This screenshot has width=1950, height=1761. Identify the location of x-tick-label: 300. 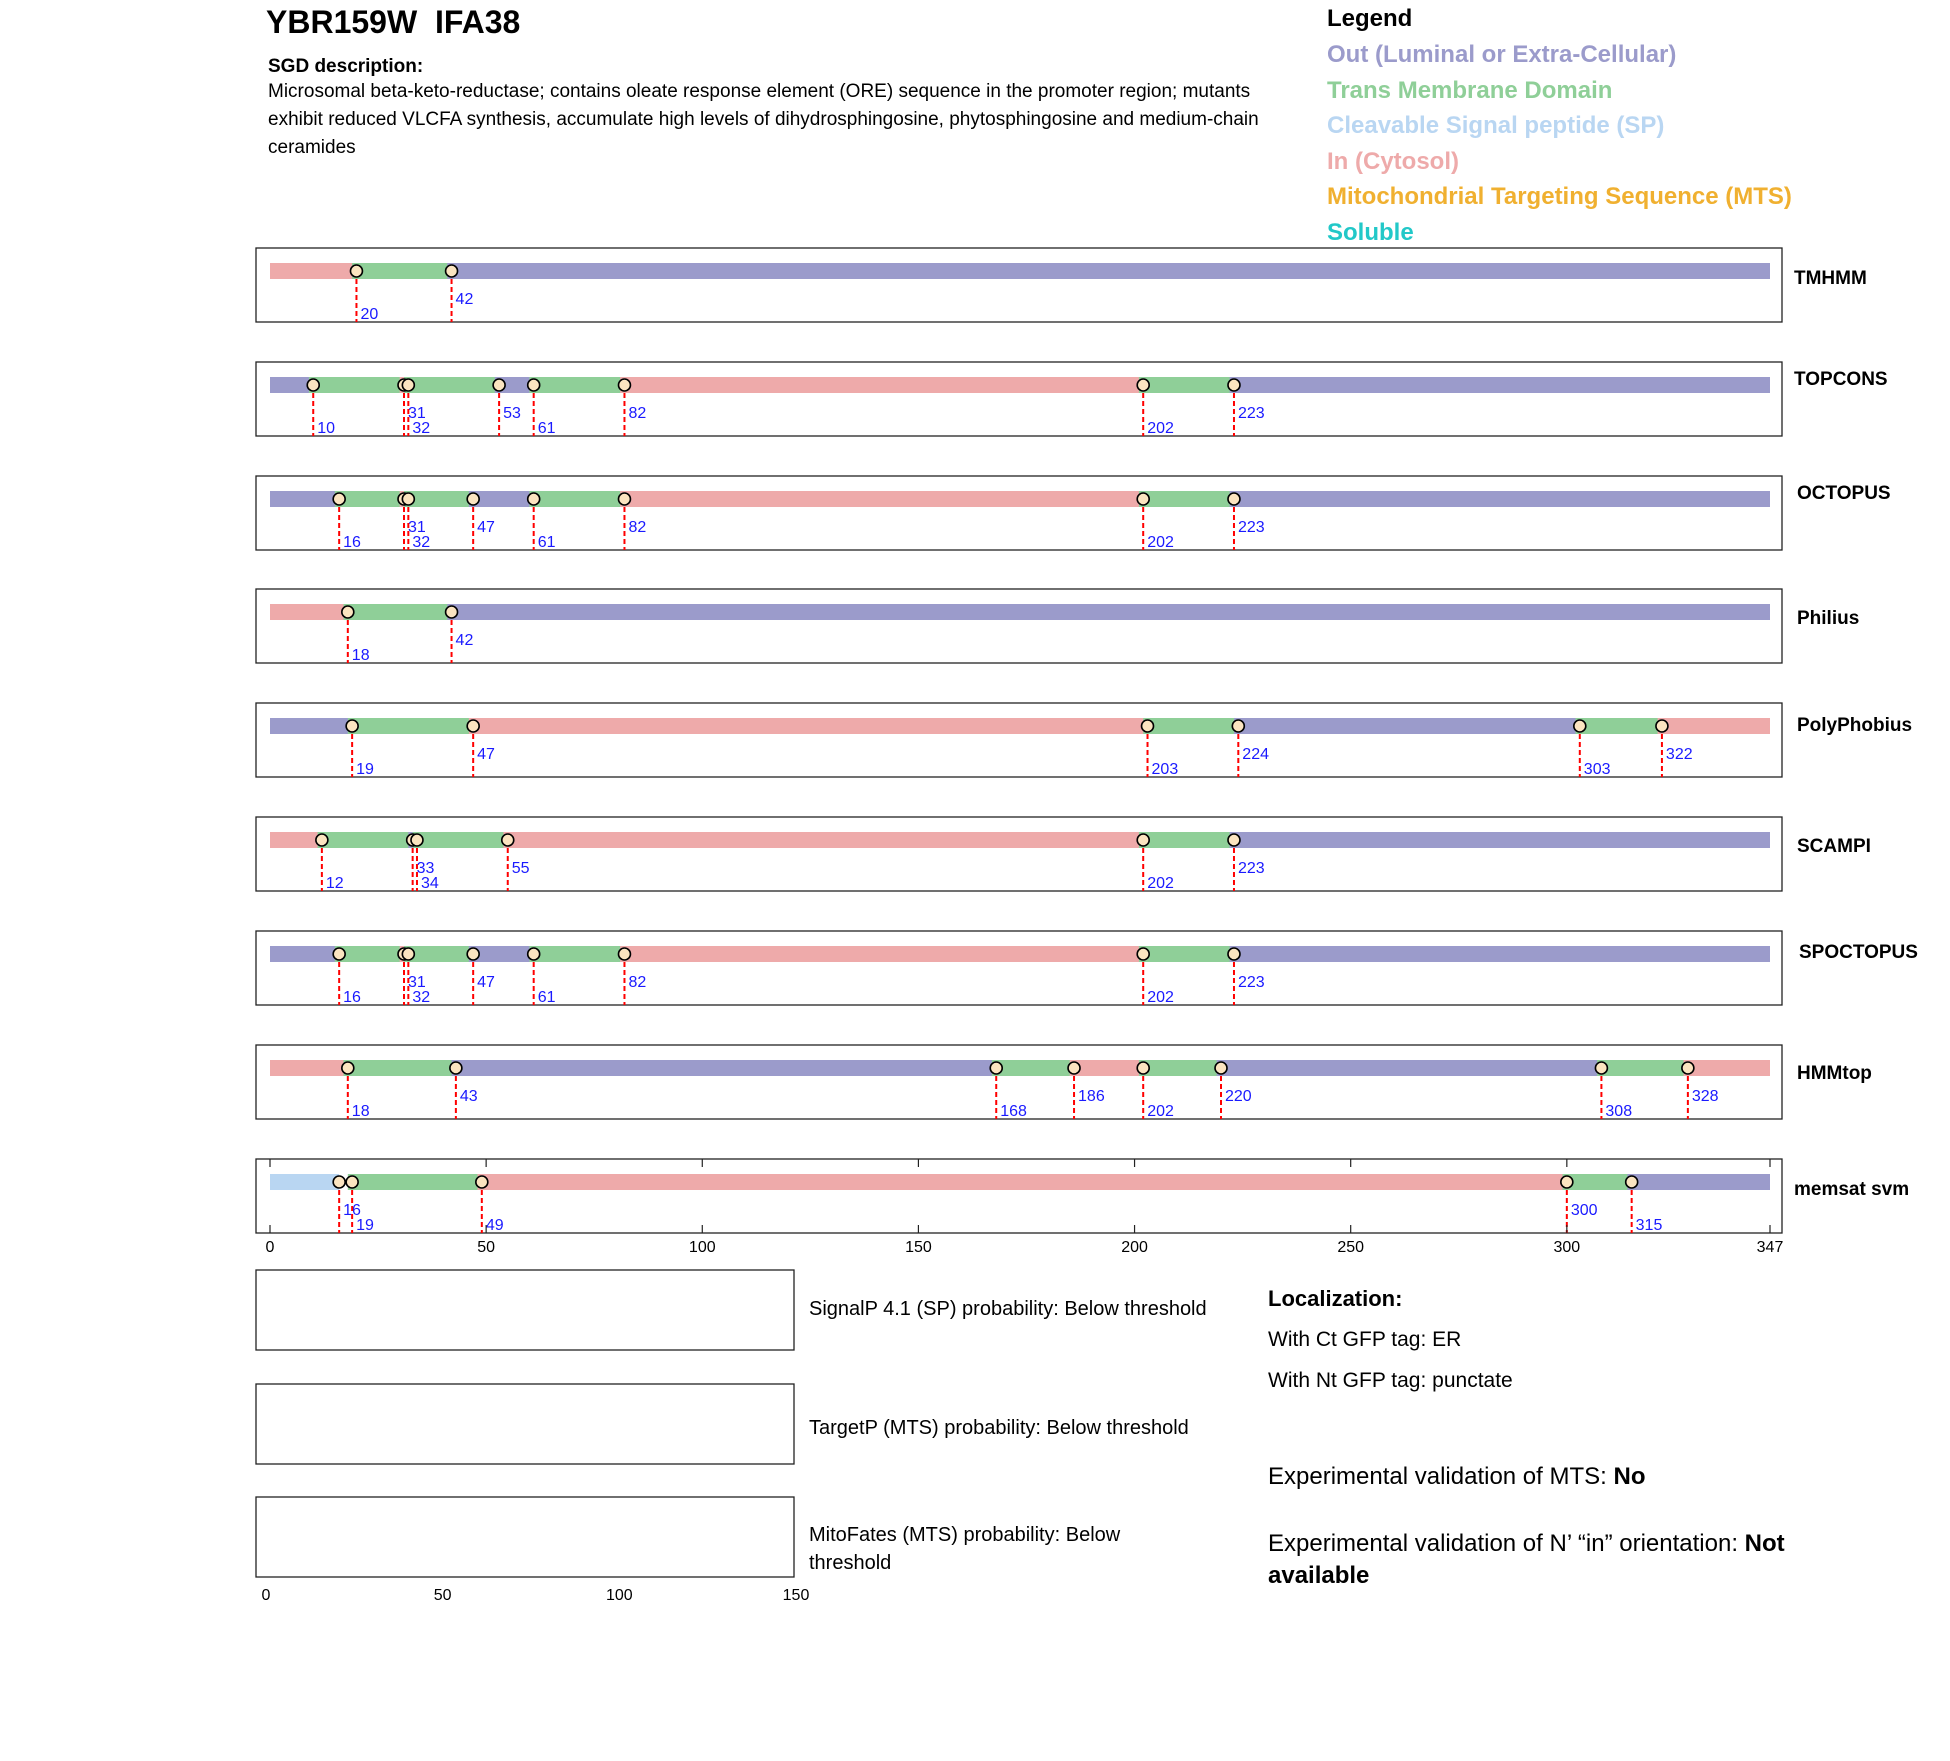
(1566, 1247).